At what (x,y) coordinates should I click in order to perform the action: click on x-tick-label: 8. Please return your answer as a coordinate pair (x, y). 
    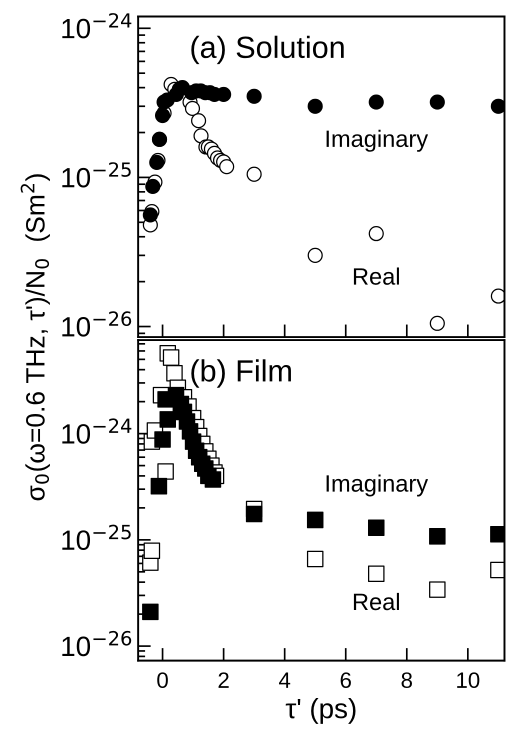
    Looking at the image, I should click on (407, 680).